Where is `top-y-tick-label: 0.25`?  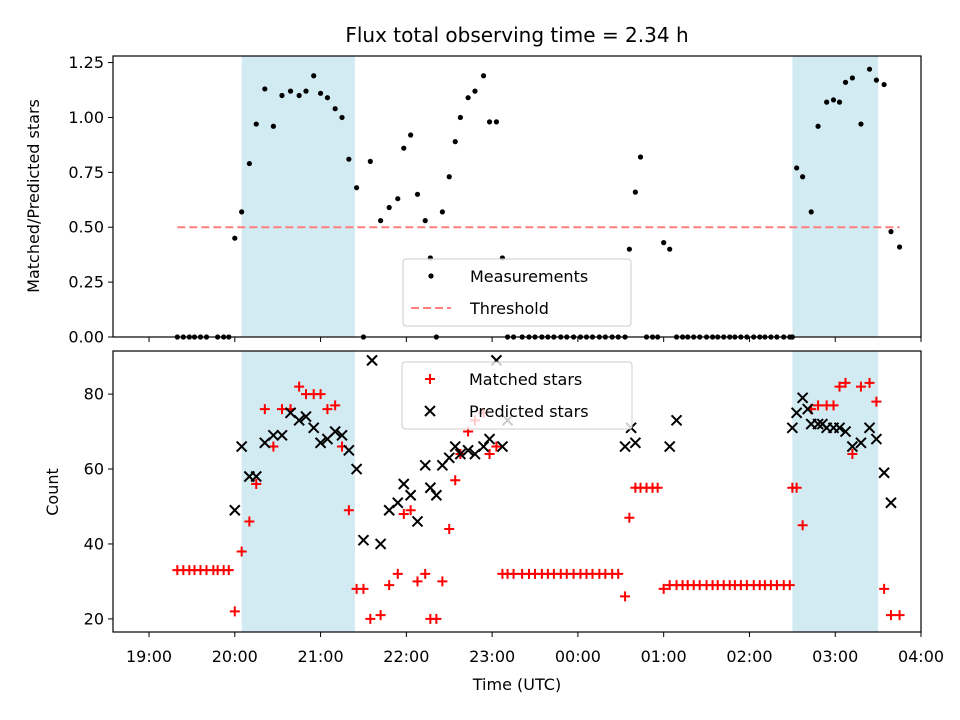
top-y-tick-label: 0.25 is located at coordinates (86, 282).